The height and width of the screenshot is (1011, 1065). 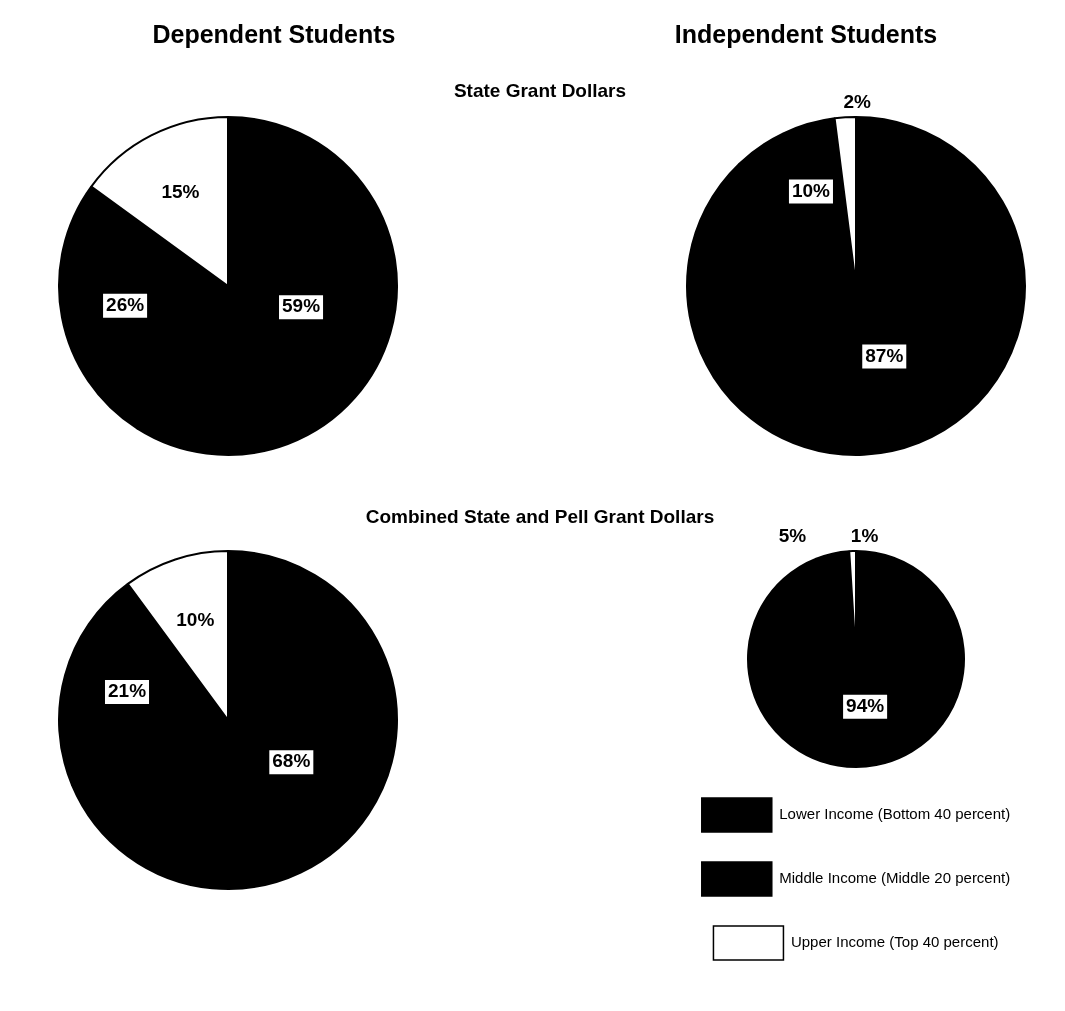 What do you see at coordinates (894, 942) in the screenshot?
I see `legend-label: Upper Income (Top 40 percent)` at bounding box center [894, 942].